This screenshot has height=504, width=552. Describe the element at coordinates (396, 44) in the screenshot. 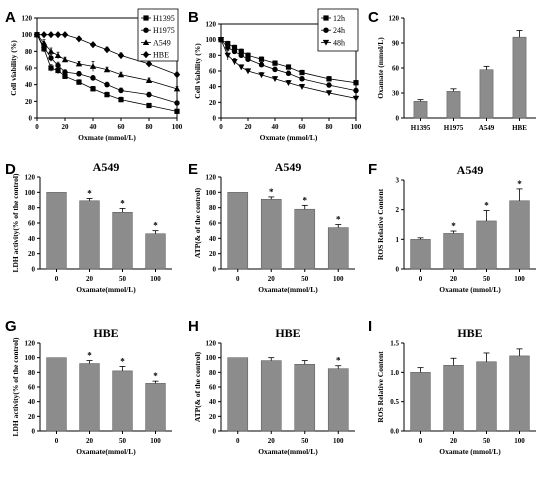

I see `y-tick-label: 90` at that location.